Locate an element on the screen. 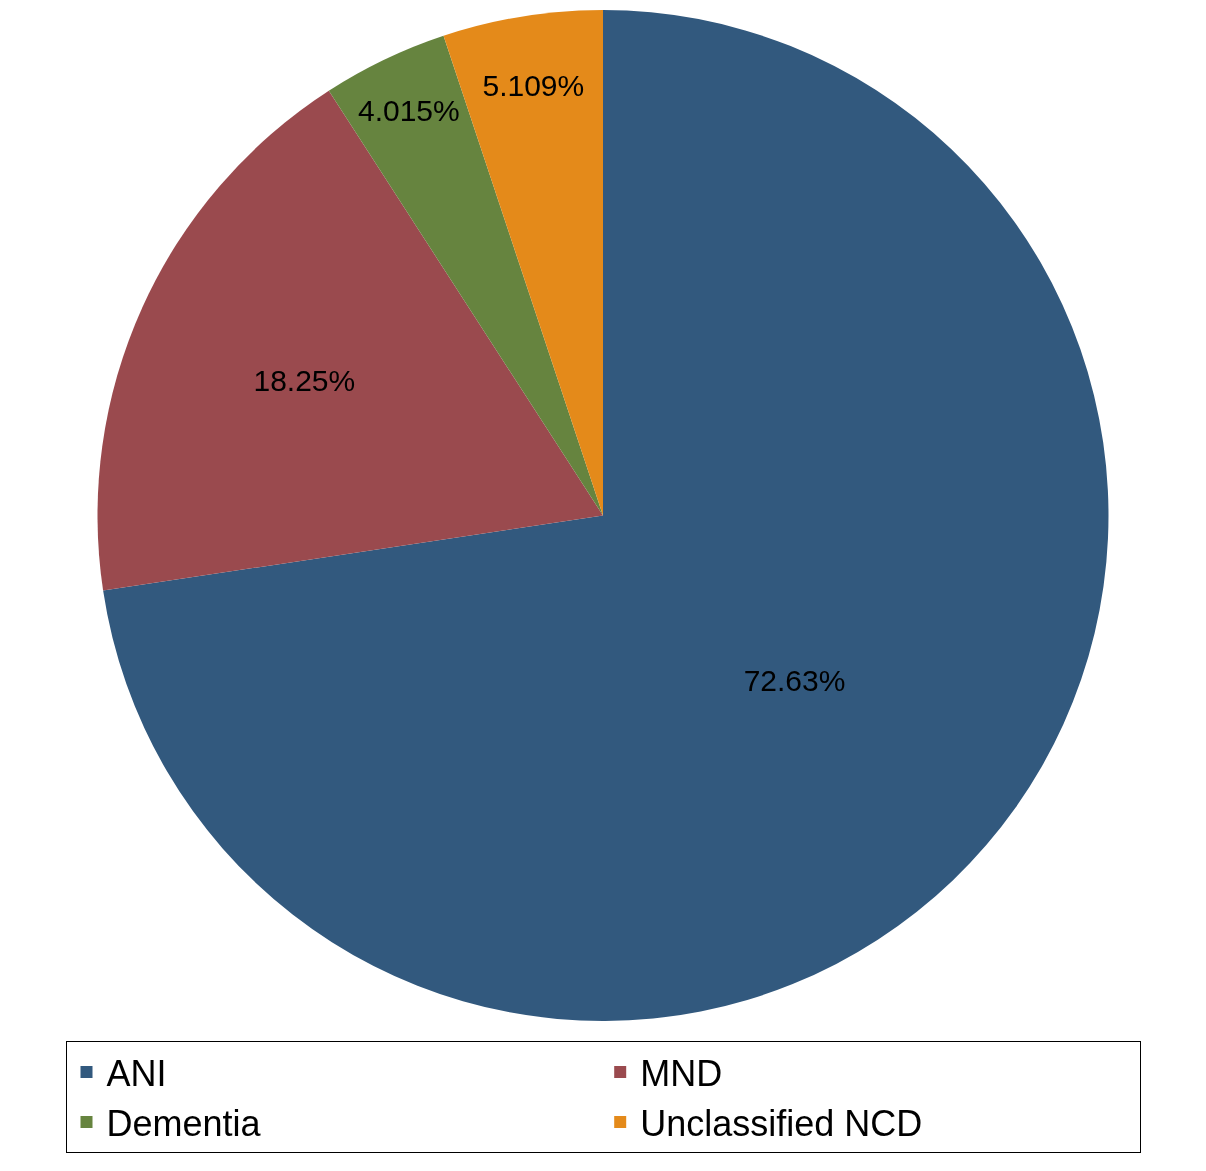 Image resolution: width=1206 pixels, height=1171 pixels. legend-label: Dementia is located at coordinates (184, 1123).